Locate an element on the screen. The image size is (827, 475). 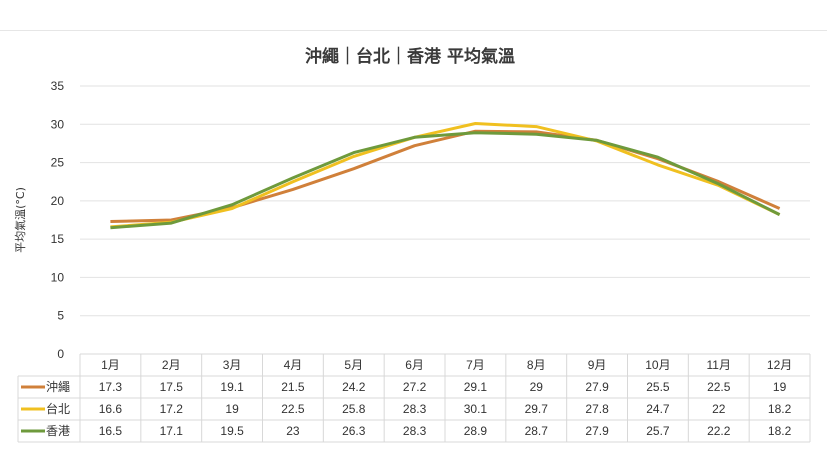
y-tick-label: 20 is located at coordinates (58, 201).